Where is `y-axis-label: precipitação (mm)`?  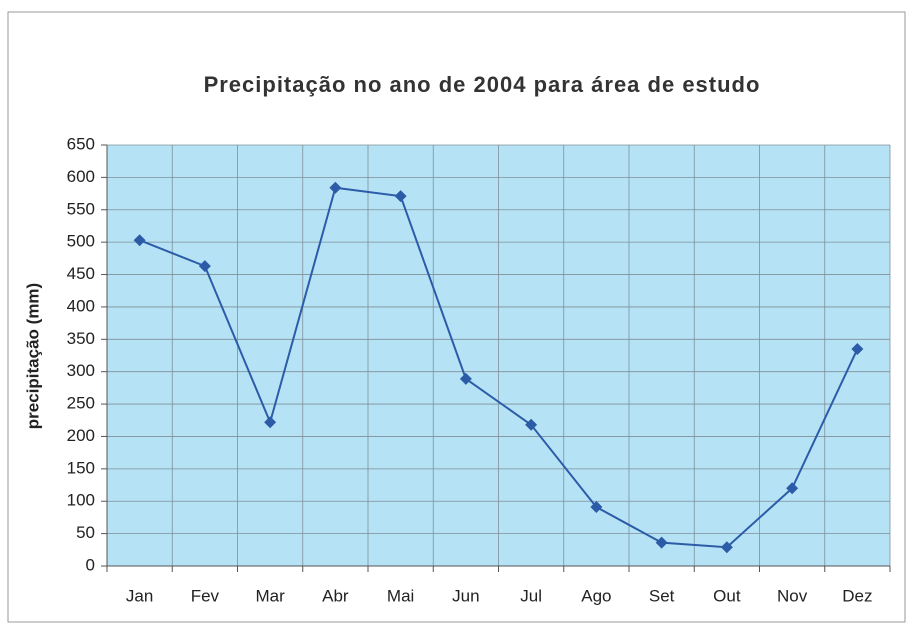 y-axis-label: precipitação (mm) is located at coordinates (32, 356).